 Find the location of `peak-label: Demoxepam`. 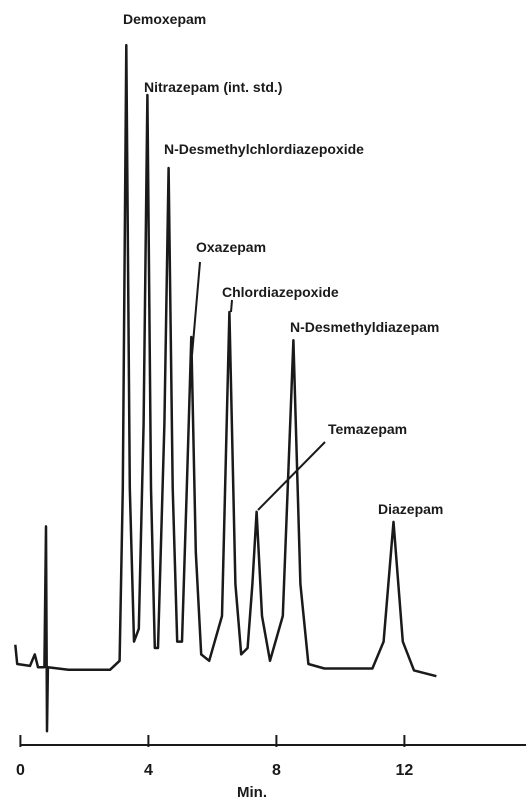

peak-label: Demoxepam is located at coordinates (164, 19).